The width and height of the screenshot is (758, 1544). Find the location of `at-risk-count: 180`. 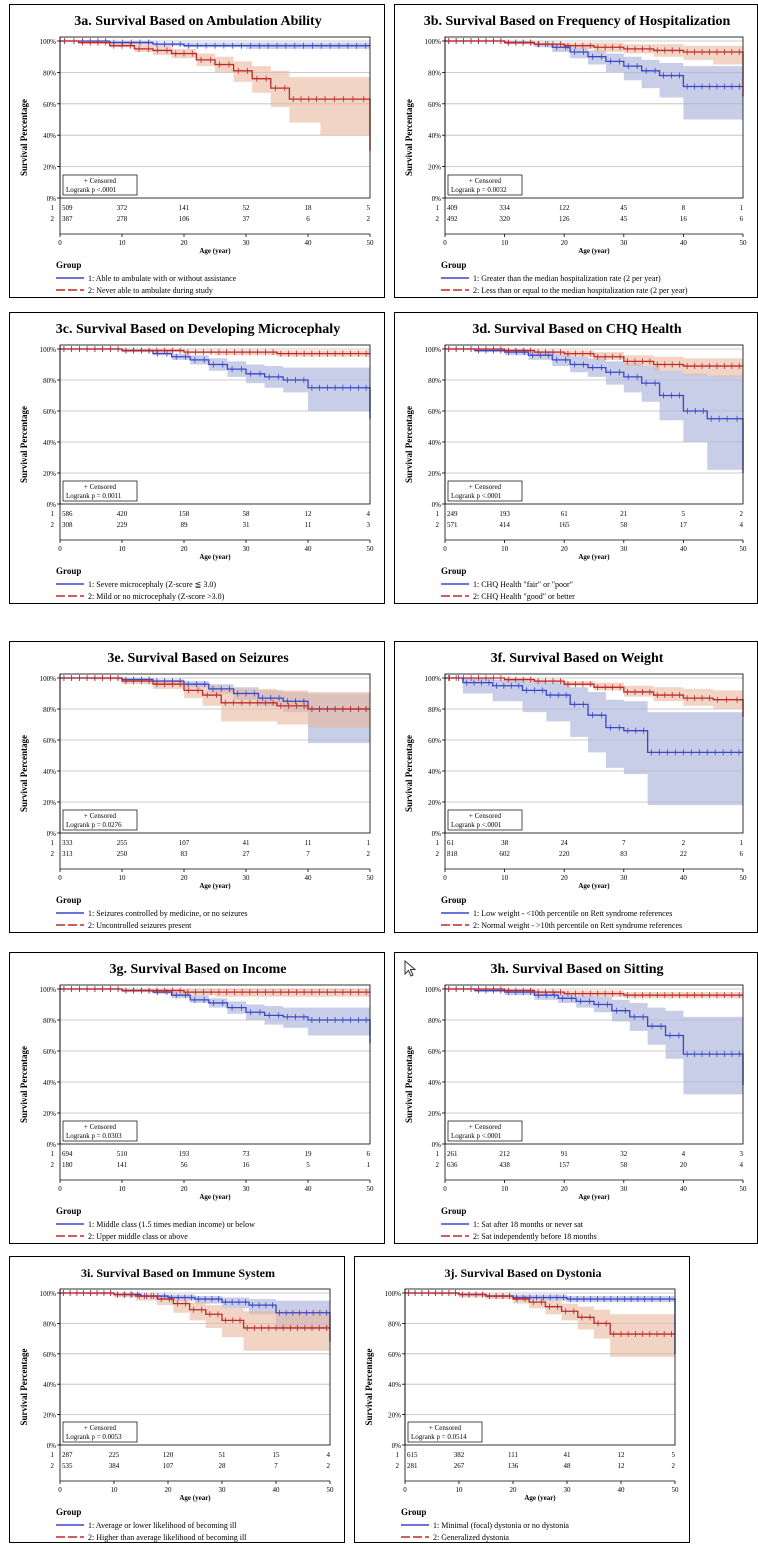

at-risk-count: 180 is located at coordinates (67, 1165).